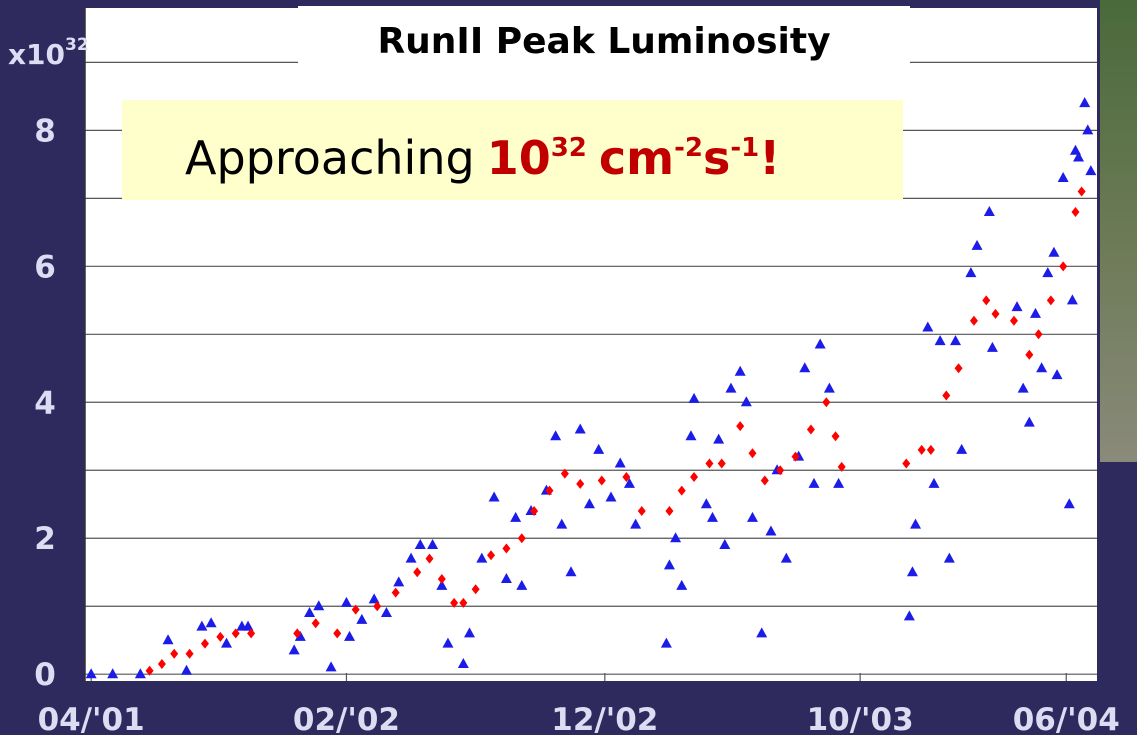 This screenshot has height=735, width=1137. I want to click on y-tick-label: 4, so click(45, 403).